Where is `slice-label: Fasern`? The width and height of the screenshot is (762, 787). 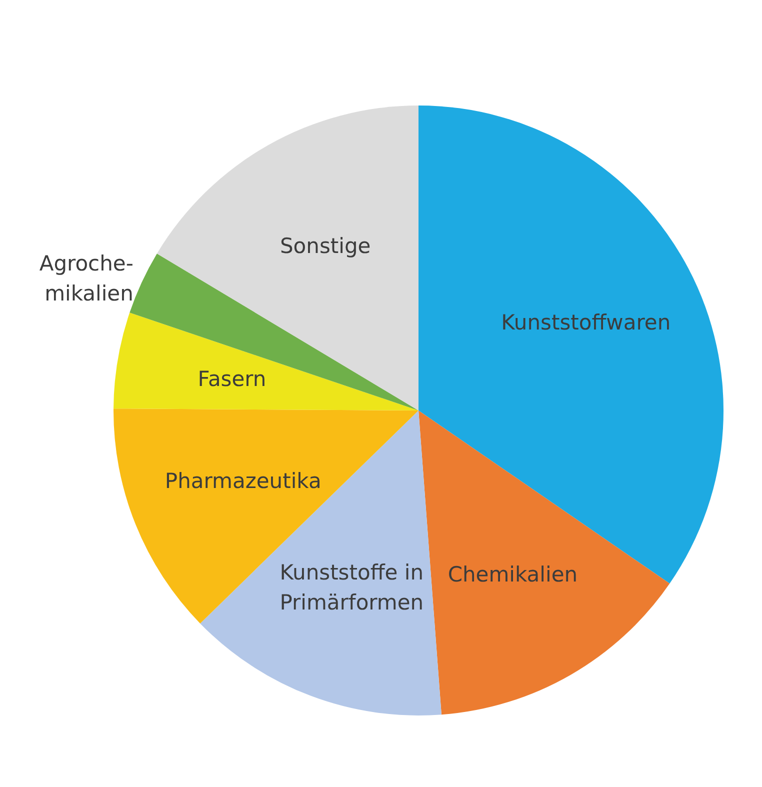 slice-label: Fasern is located at coordinates (232, 379).